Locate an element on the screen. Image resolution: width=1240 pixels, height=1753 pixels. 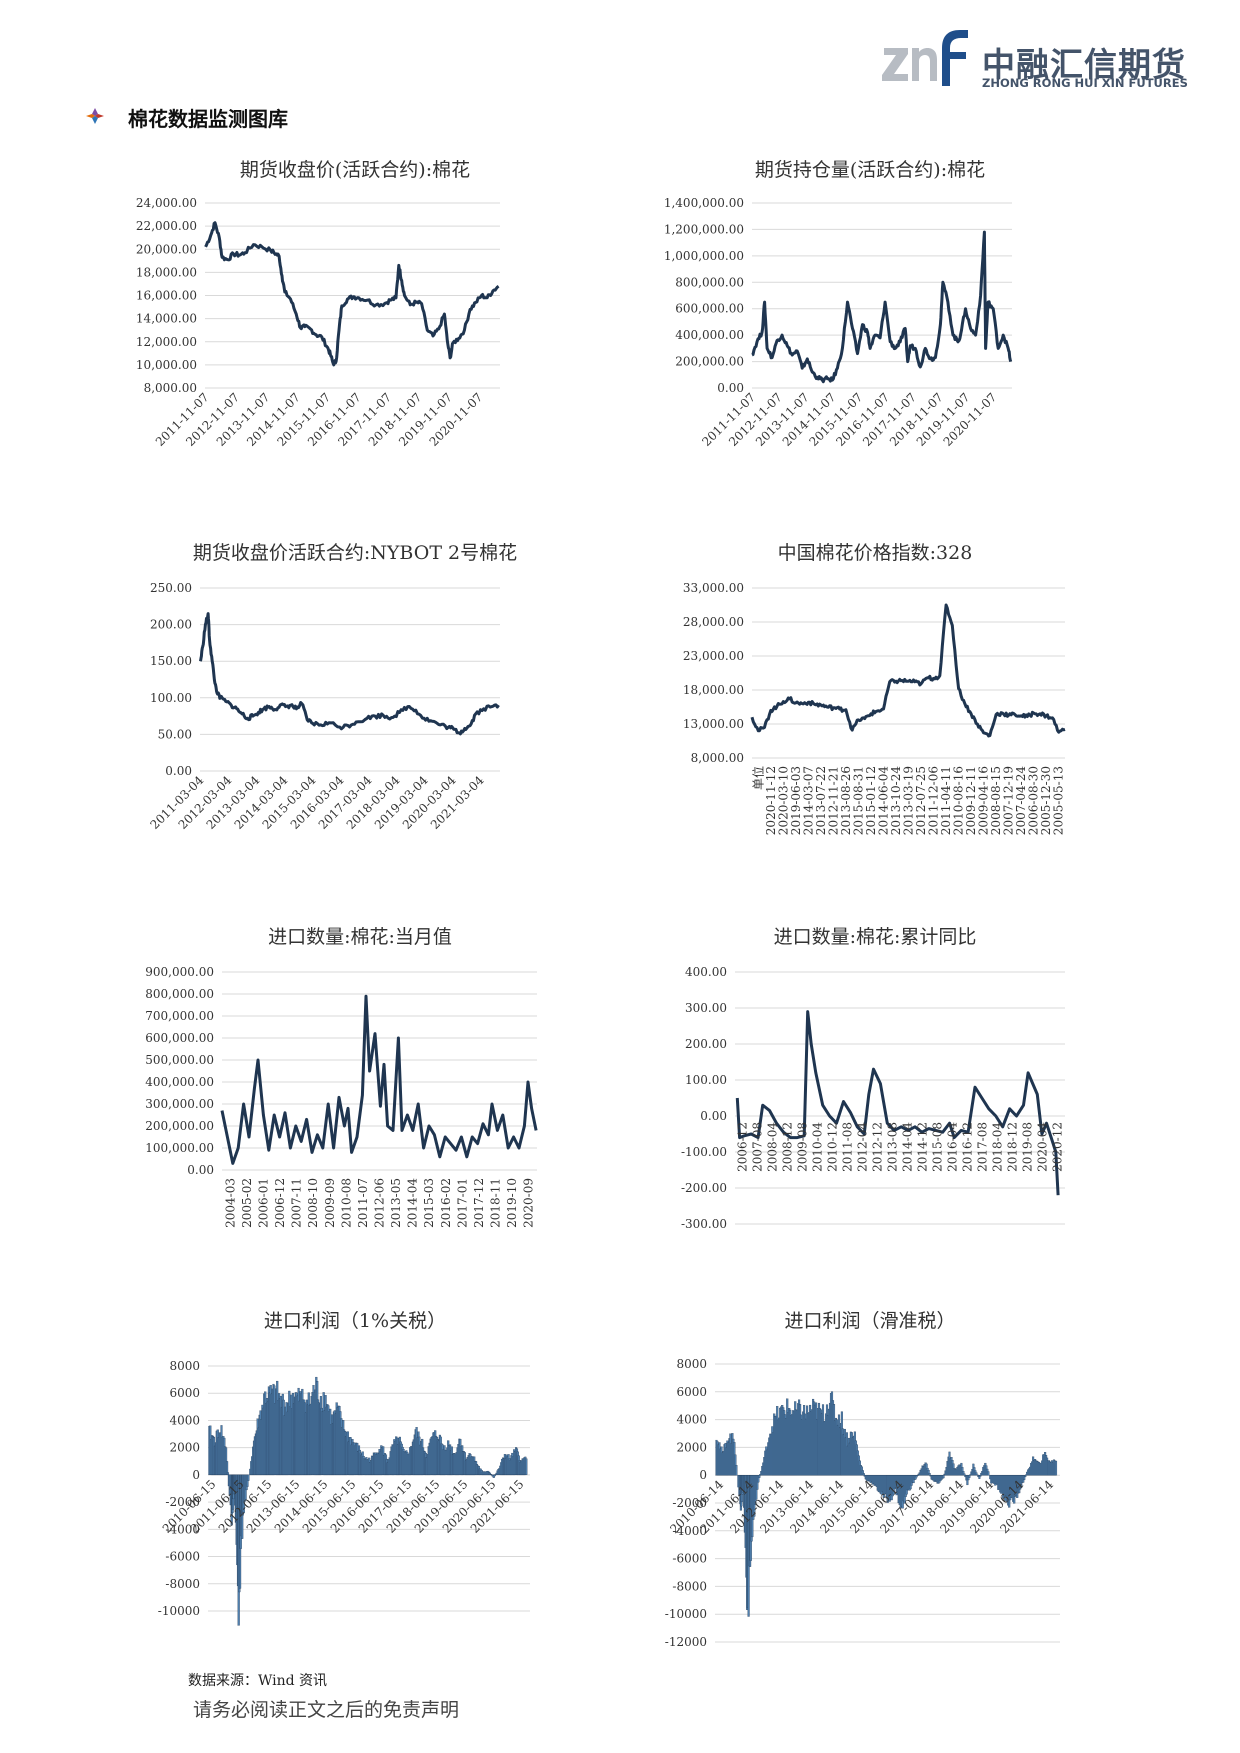
x-tick-label: 2005-02 is located at coordinates (247, 1203).